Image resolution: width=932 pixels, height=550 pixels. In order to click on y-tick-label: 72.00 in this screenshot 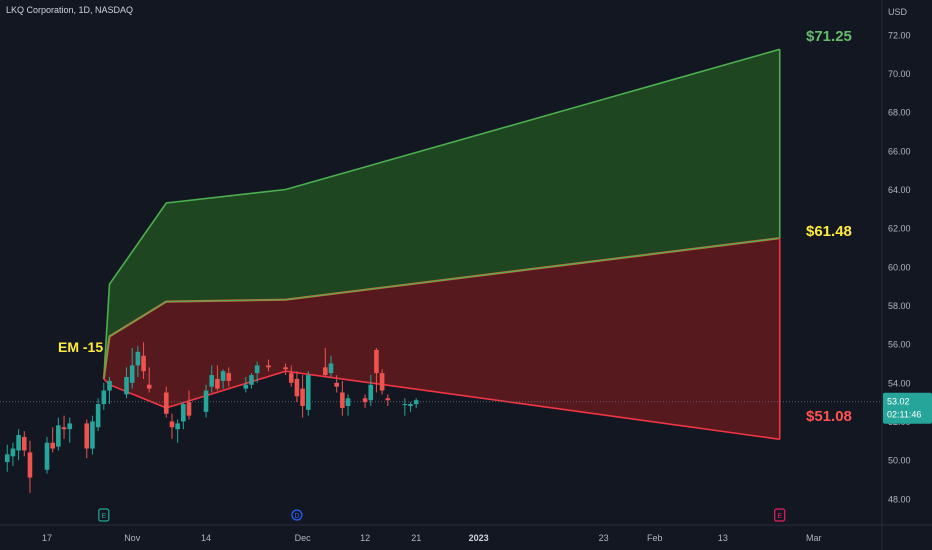, I will do `click(899, 35)`.